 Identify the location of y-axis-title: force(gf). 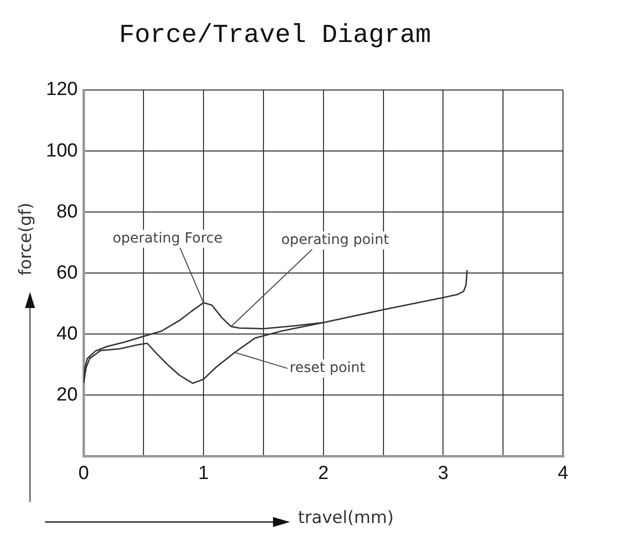
(26, 240).